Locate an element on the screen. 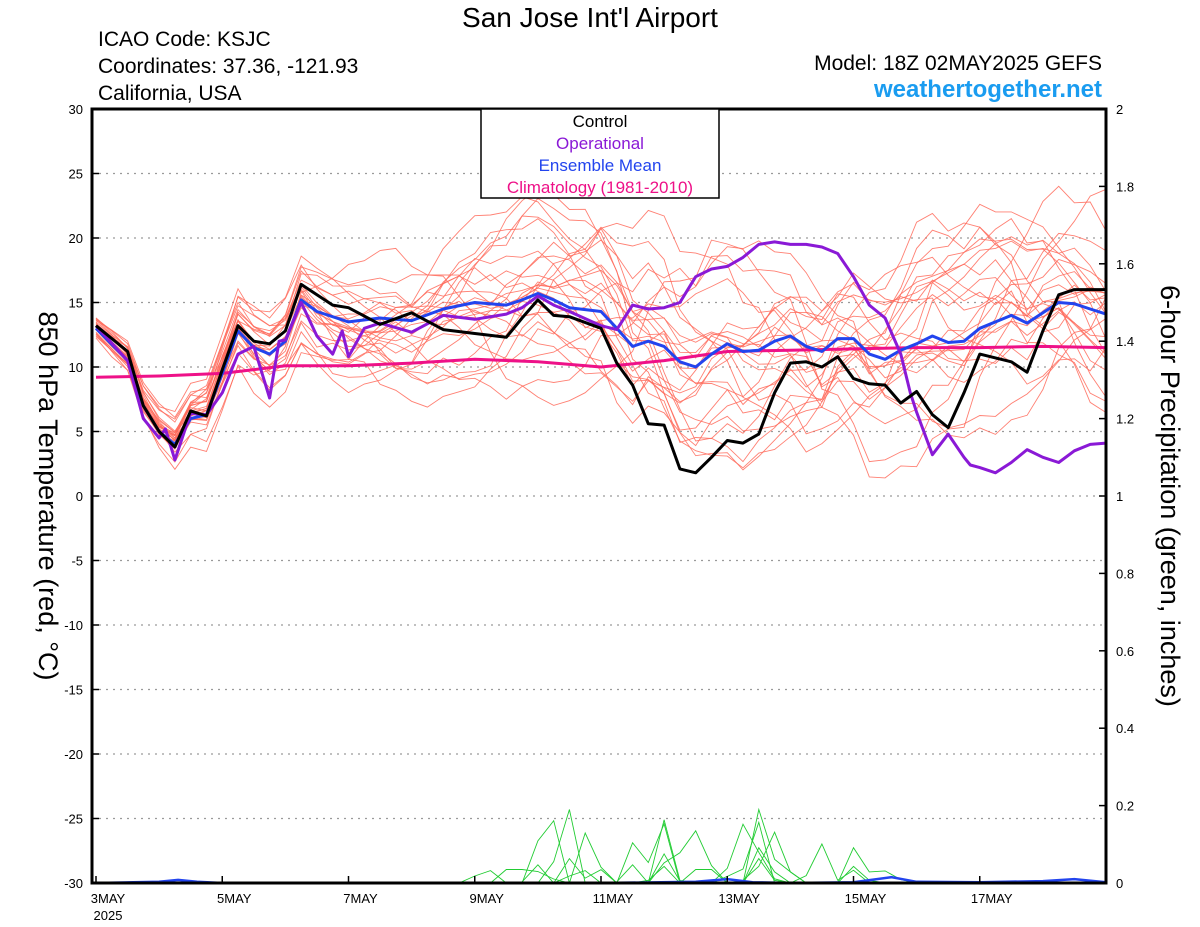 Image resolution: width=1200 pixels, height=927 pixels. y-tick-label: 10 is located at coordinates (76, 367).